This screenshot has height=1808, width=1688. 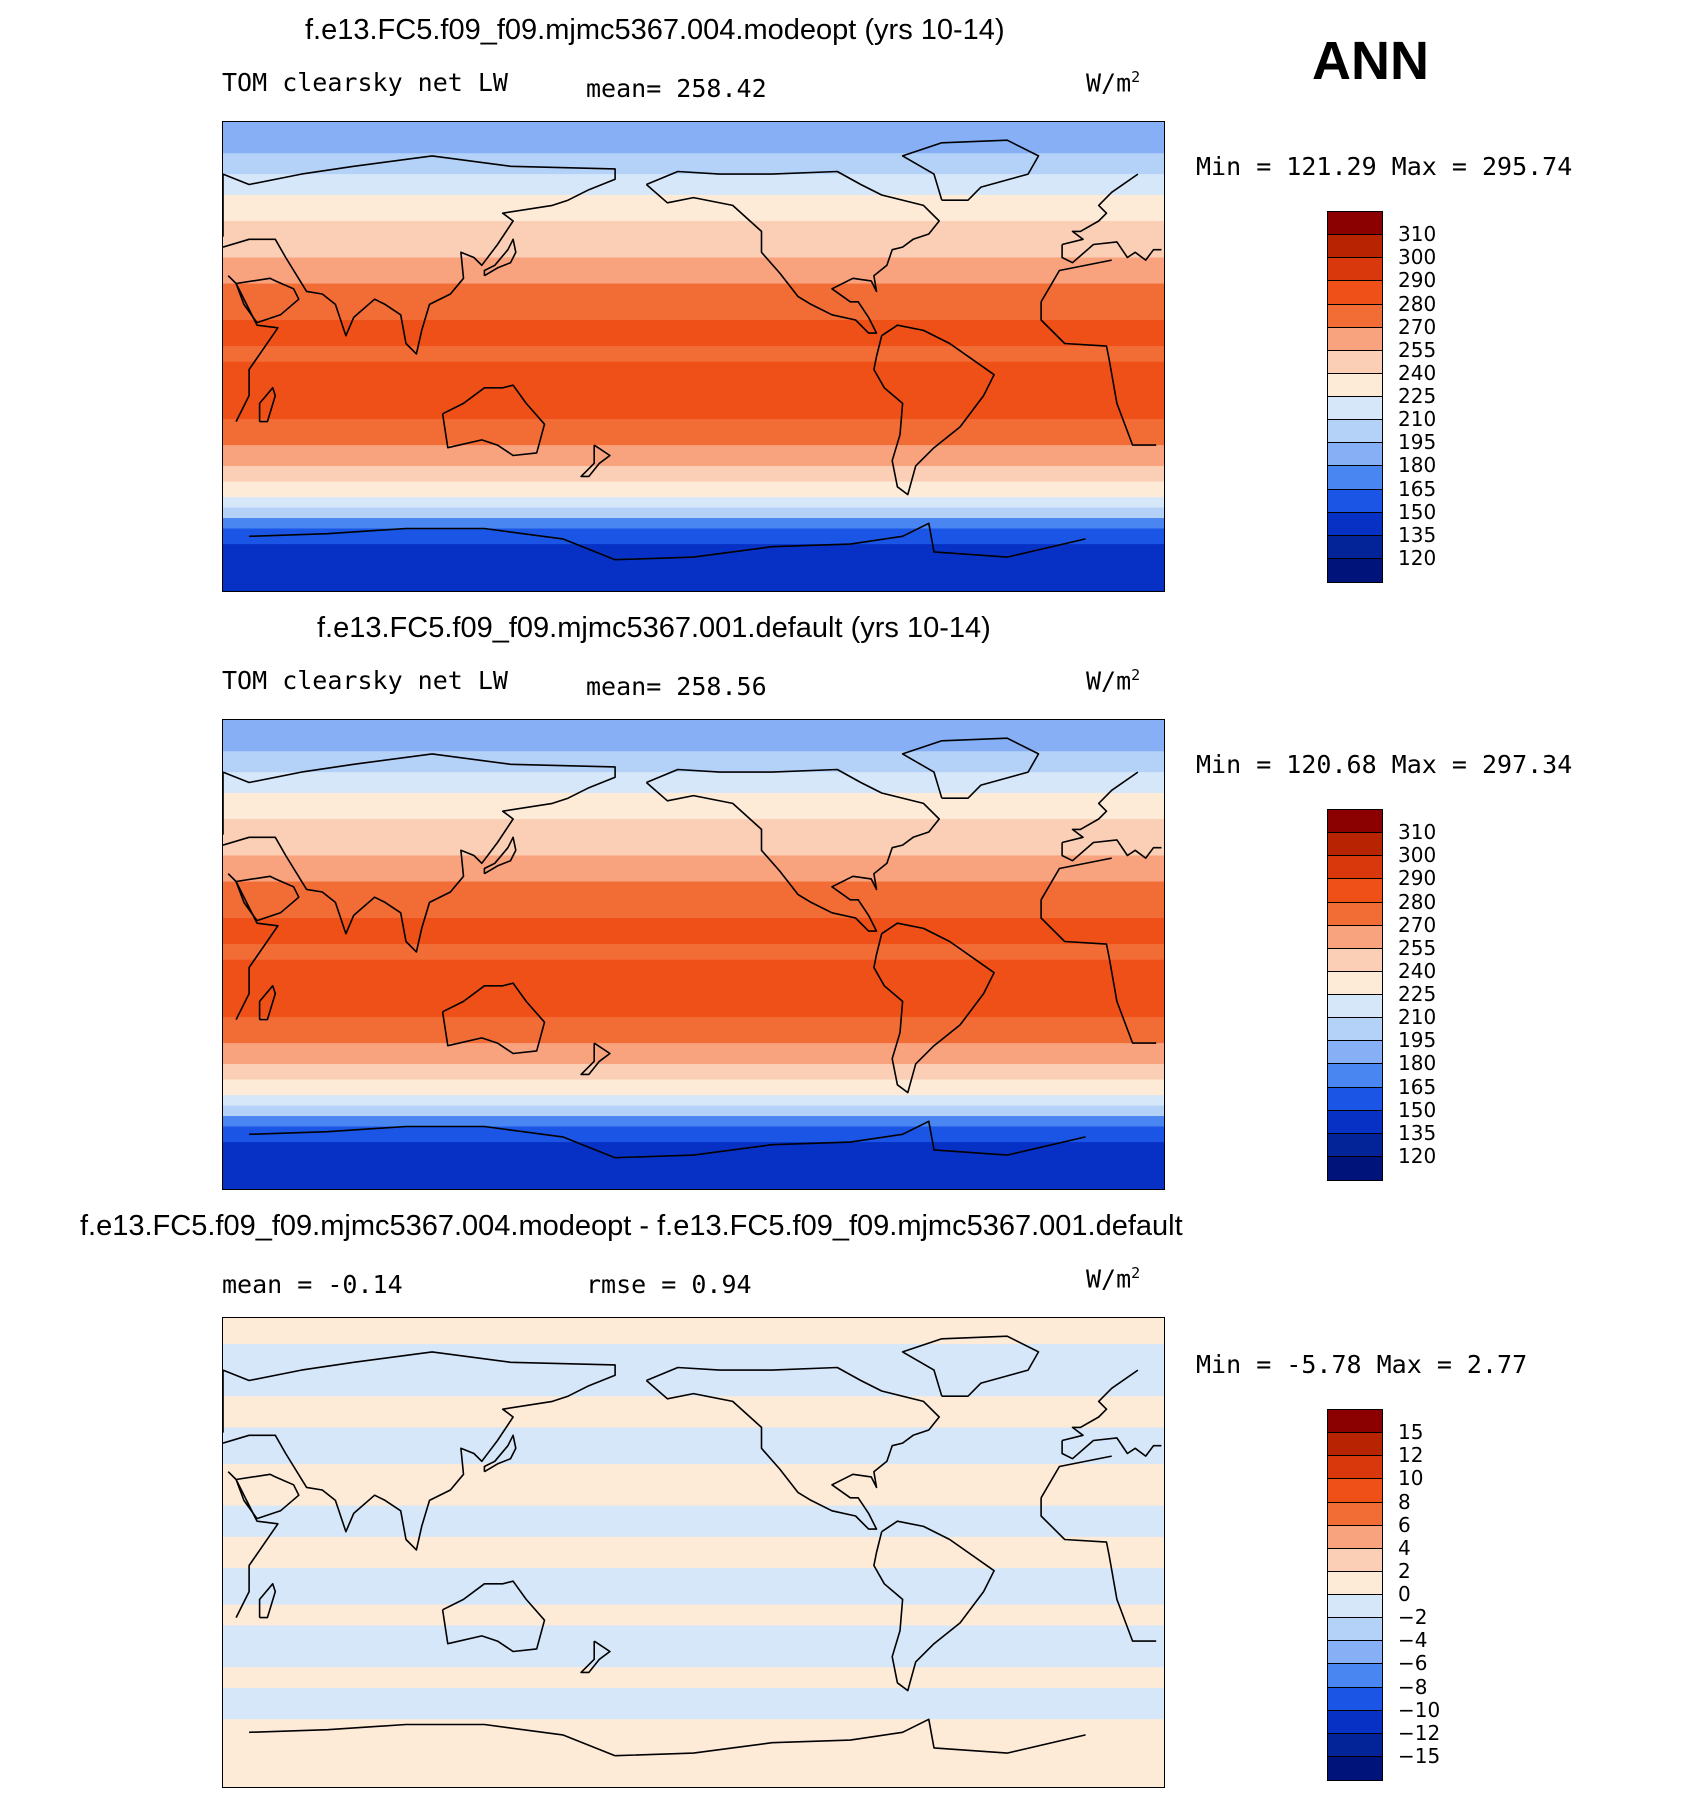 I want to click on panel3-map-svg, so click(x=693, y=1552).